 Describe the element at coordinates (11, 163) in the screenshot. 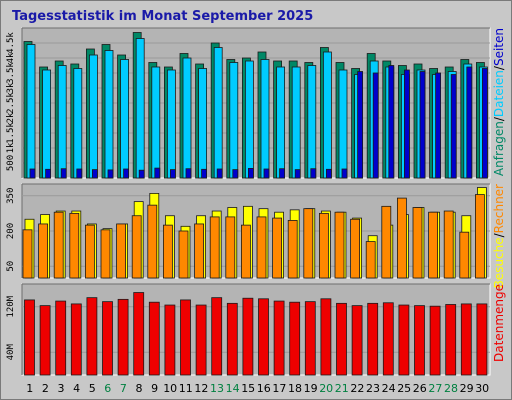

I see `hits-y-tick-label: 500` at that location.